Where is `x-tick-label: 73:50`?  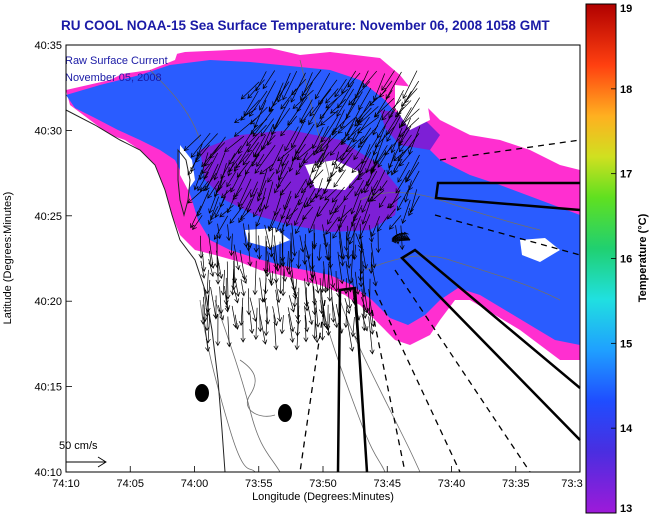 x-tick-label: 73:50 is located at coordinates (323, 484).